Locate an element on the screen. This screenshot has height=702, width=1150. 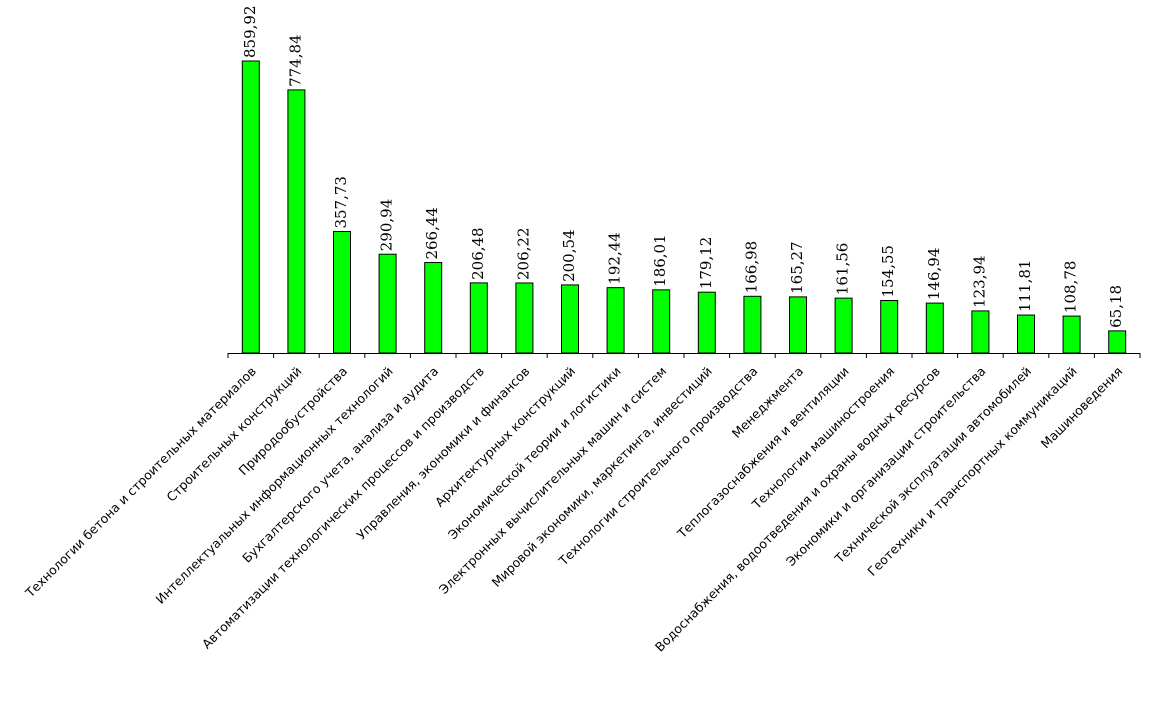
bar-value-label: 154,55 is located at coordinates (888, 271).